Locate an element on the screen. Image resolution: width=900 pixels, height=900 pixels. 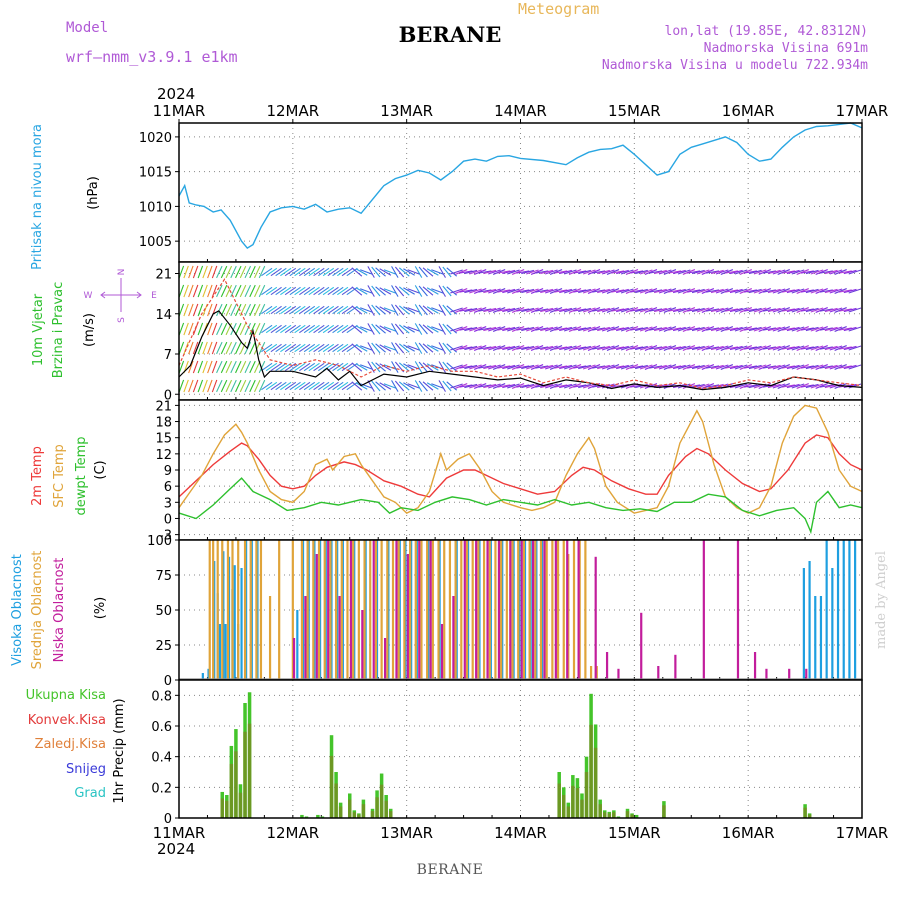
y-tick-label: 75 is located at coordinates (163, 576).